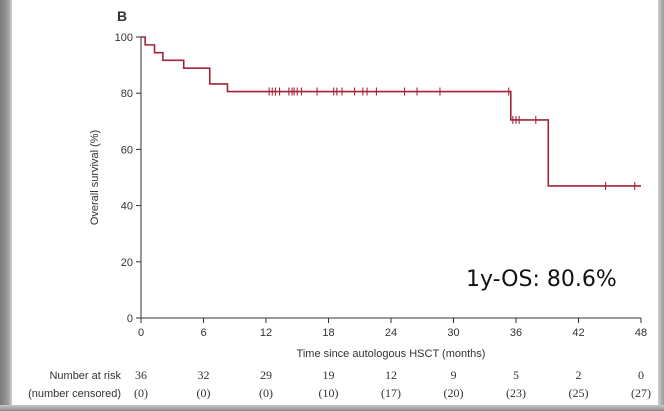 This screenshot has width=664, height=411. What do you see at coordinates (641, 333) in the screenshot?
I see `x-tick-label: 48` at bounding box center [641, 333].